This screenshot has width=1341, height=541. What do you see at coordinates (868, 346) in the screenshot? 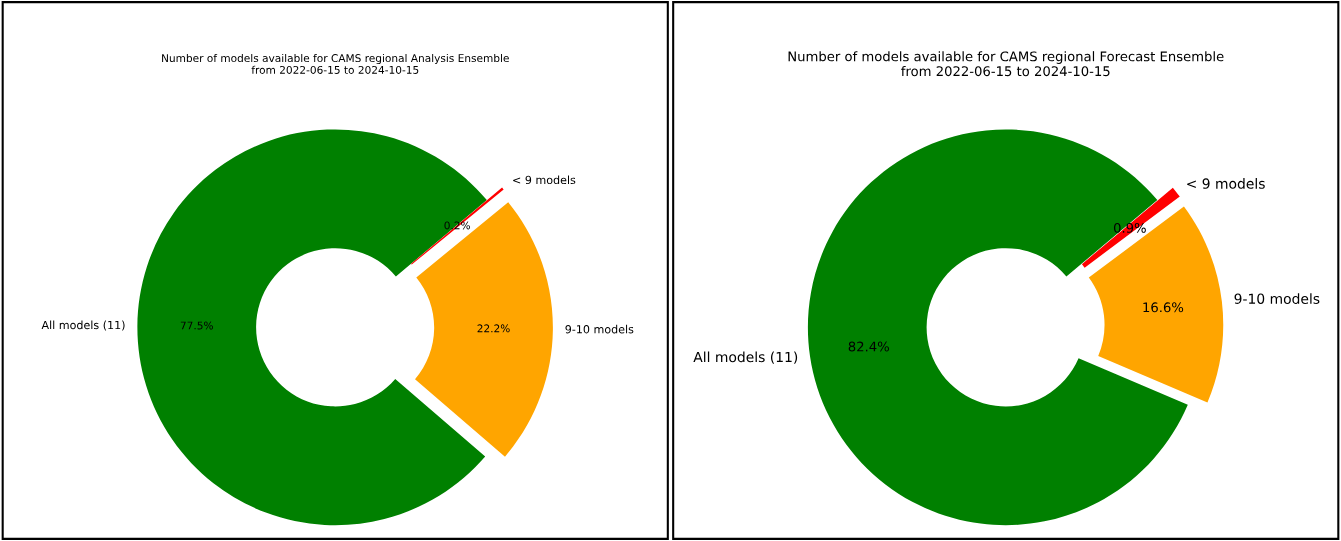
I see `data-label: 82.4%` at bounding box center [868, 346].